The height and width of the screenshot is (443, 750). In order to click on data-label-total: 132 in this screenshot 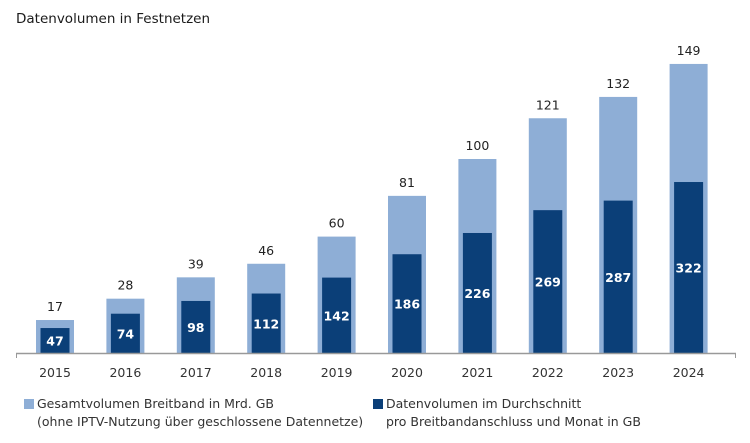, I will do `click(618, 83)`.